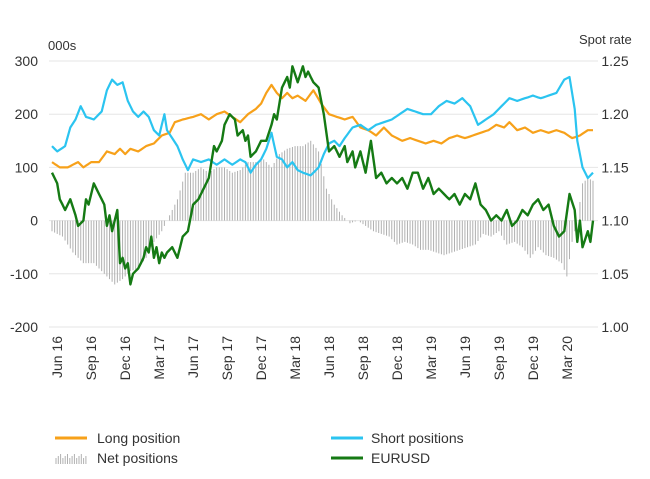 Image resolution: width=650 pixels, height=479 pixels. Describe the element at coordinates (34, 221) in the screenshot. I see `left-axis-tick-label: 0` at that location.